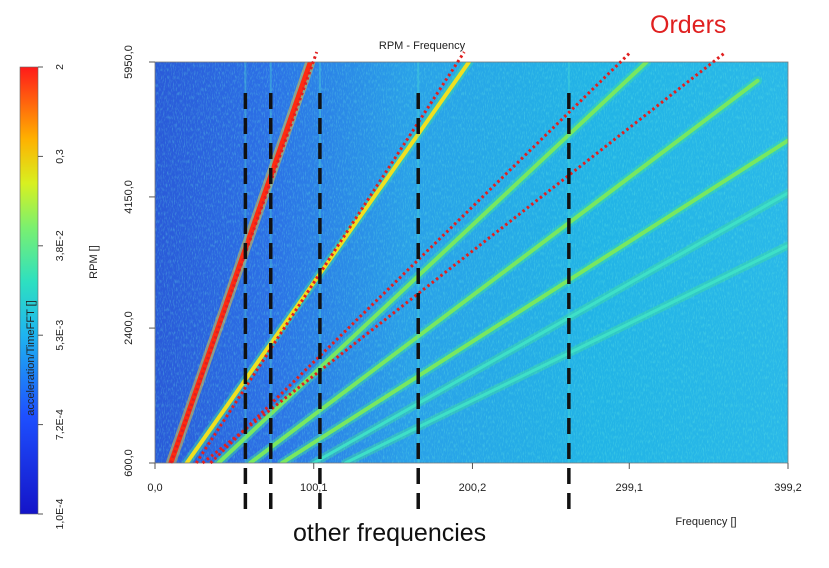 The width and height of the screenshot is (829, 568). Describe the element at coordinates (129, 62) in the screenshot. I see `y-tick-label: 5950,0` at that location.